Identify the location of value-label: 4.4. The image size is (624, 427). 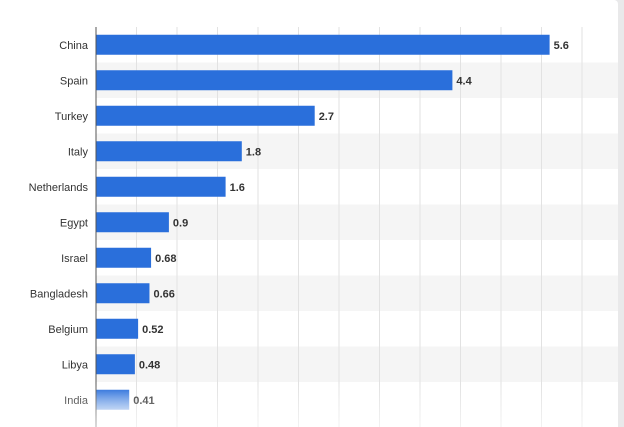
(464, 81).